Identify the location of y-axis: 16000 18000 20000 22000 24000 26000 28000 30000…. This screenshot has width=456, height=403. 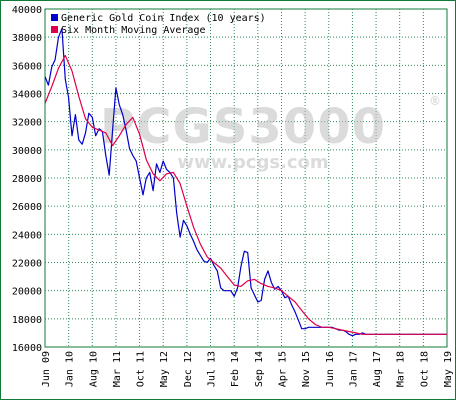
(27, 179).